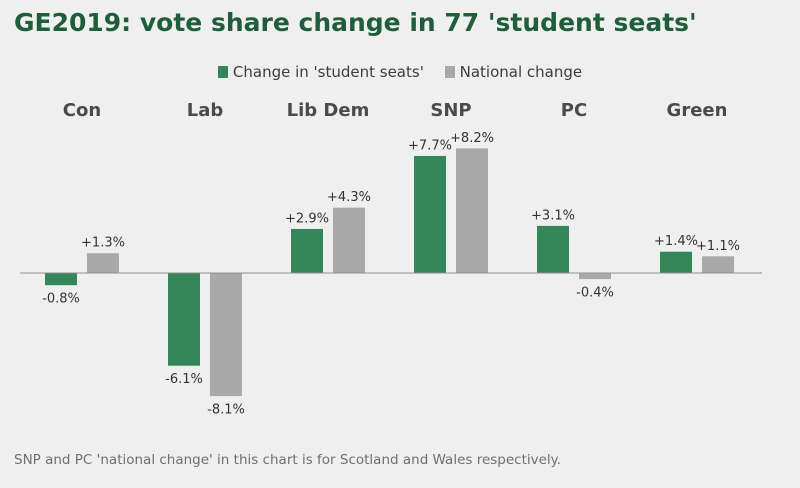 The width and height of the screenshot is (800, 488). I want to click on data-label-lib-dem-national-change: +4.3%, so click(349, 197).